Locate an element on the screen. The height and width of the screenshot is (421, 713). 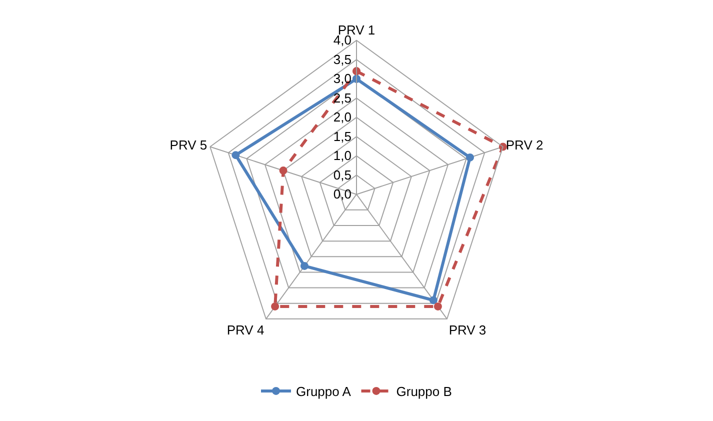
y-tick-label: 3,0 is located at coordinates (342, 78).